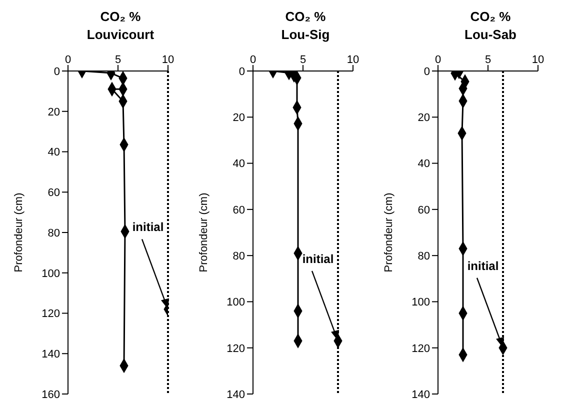 This screenshot has width=570, height=419. Describe the element at coordinates (51, 394) in the screenshot. I see `y-tick-label: 160` at that location.